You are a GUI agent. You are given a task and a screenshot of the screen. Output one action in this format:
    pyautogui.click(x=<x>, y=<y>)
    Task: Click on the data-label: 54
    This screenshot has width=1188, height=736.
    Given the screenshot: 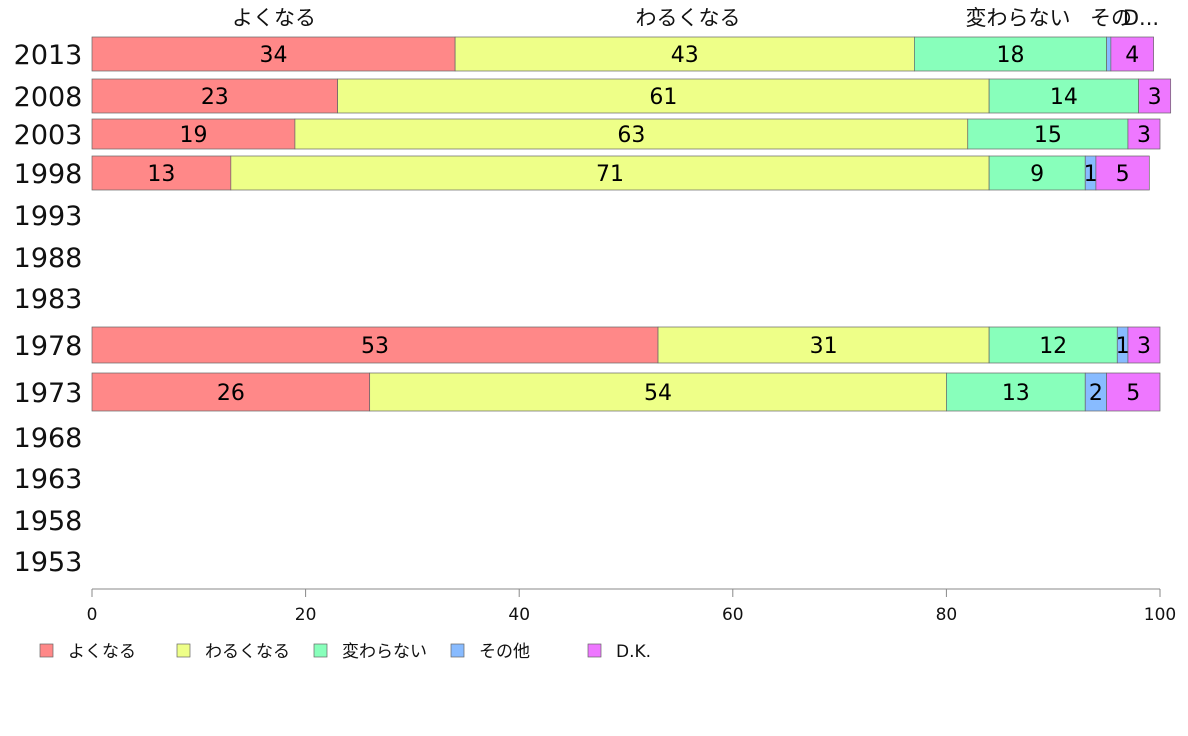 What is the action you would take?
    pyautogui.click(x=658, y=393)
    